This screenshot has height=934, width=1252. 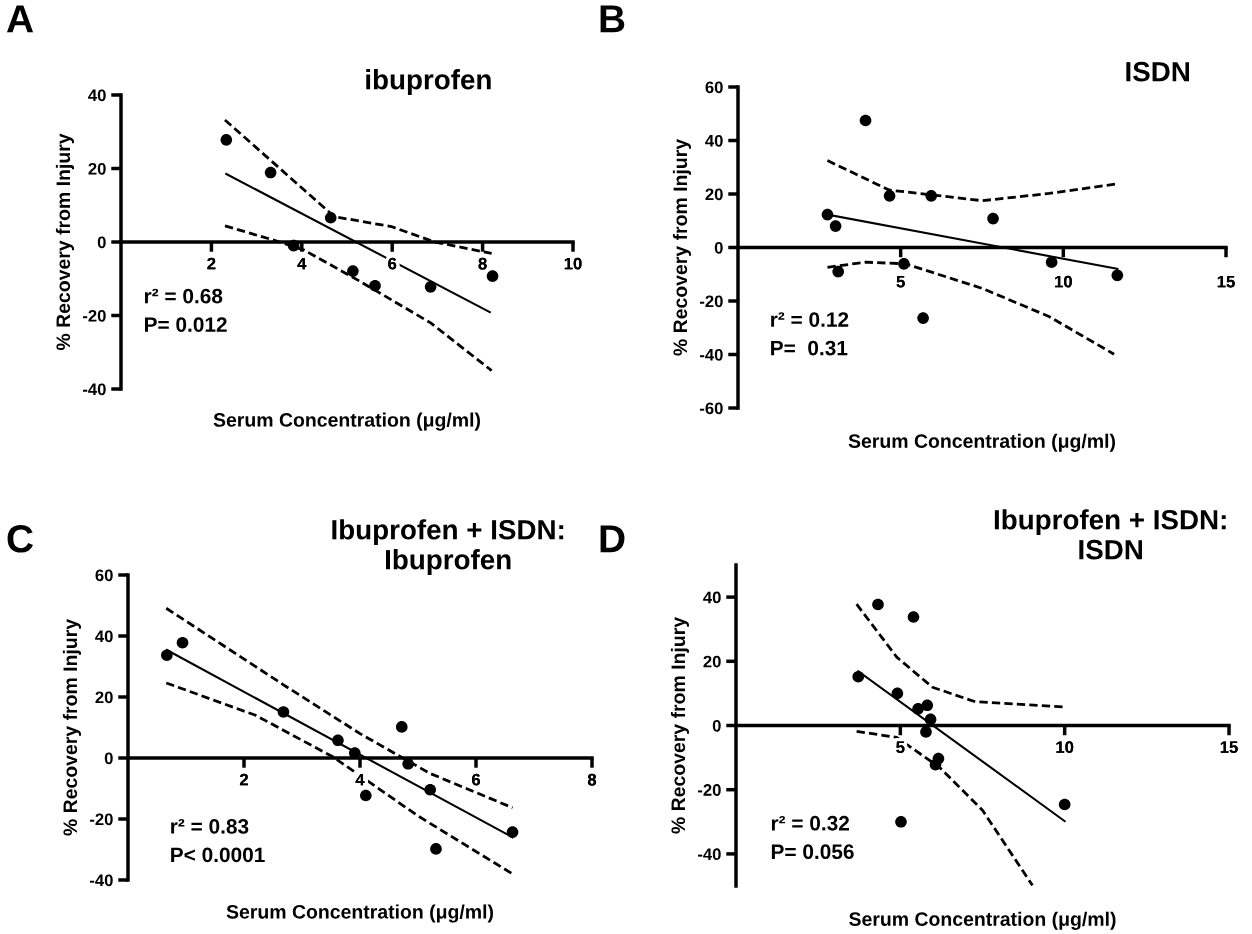 What do you see at coordinates (810, 823) in the screenshot?
I see `annotation: r² = 0.32` at bounding box center [810, 823].